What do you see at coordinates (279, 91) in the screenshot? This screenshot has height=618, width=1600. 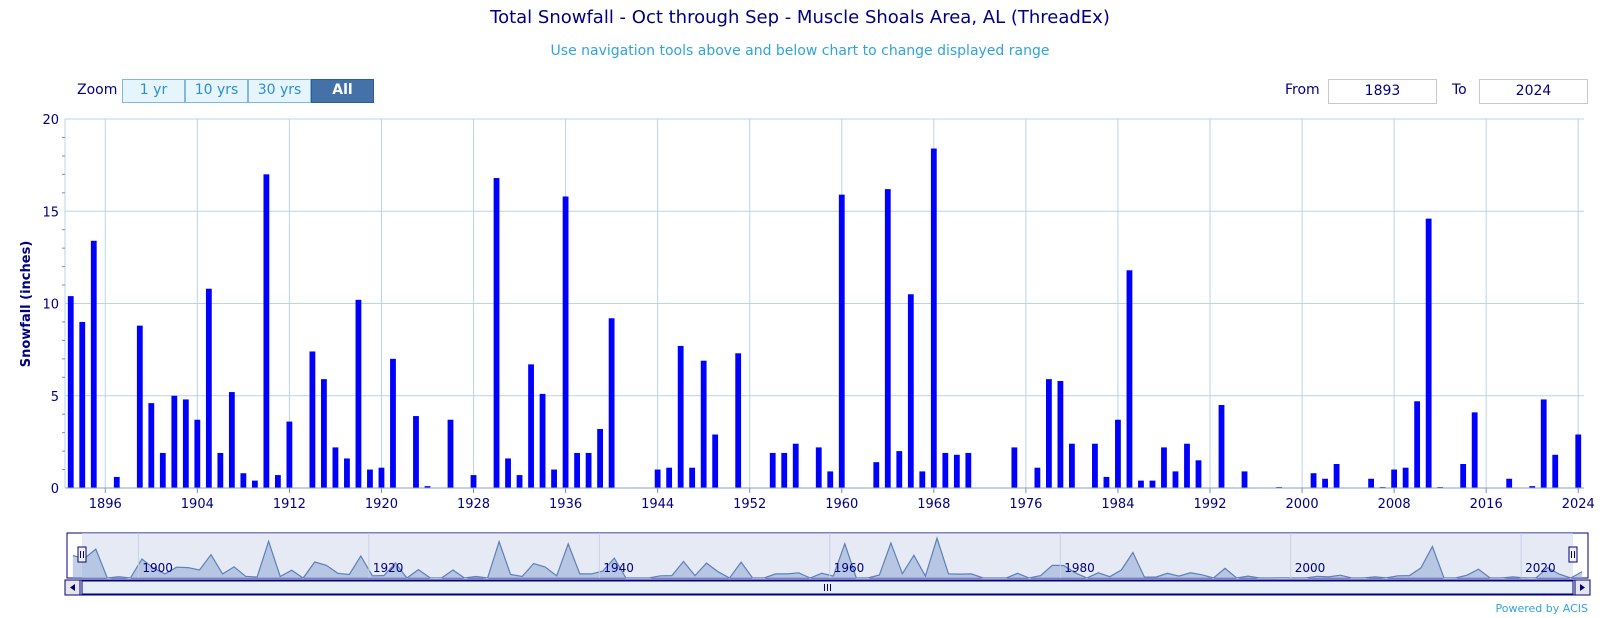 I see `zoom-30yrs-button: 30 yrs` at bounding box center [279, 91].